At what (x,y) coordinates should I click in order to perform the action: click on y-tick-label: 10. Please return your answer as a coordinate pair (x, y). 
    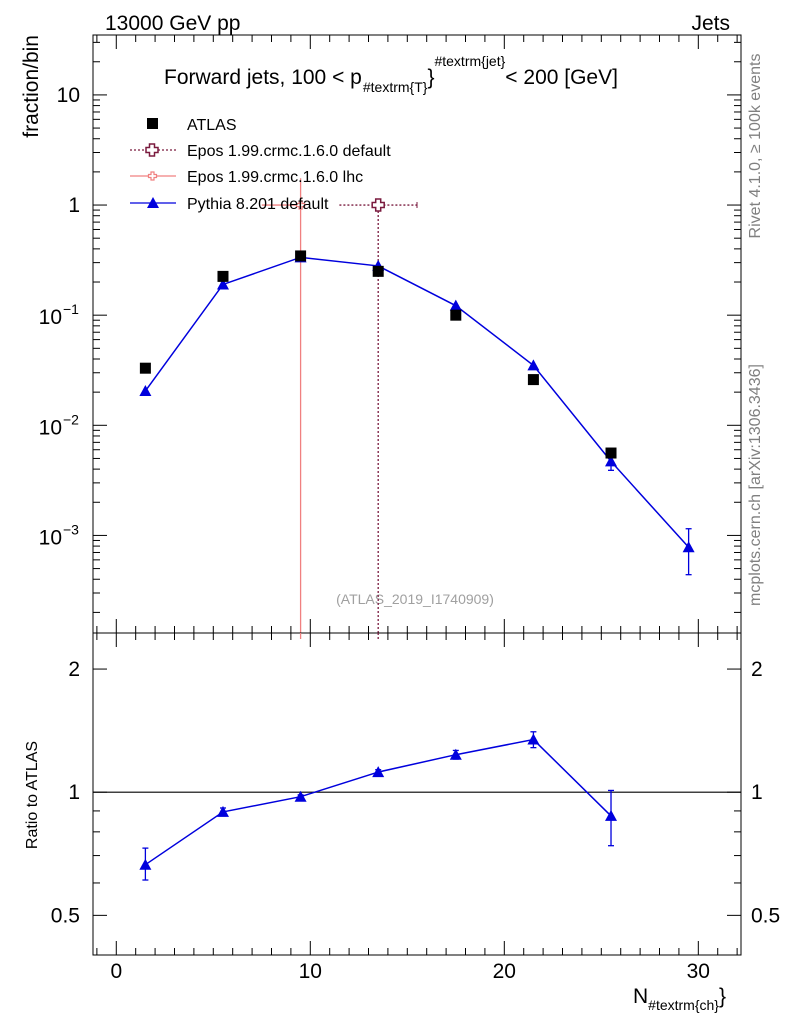
    Looking at the image, I should click on (68, 95).